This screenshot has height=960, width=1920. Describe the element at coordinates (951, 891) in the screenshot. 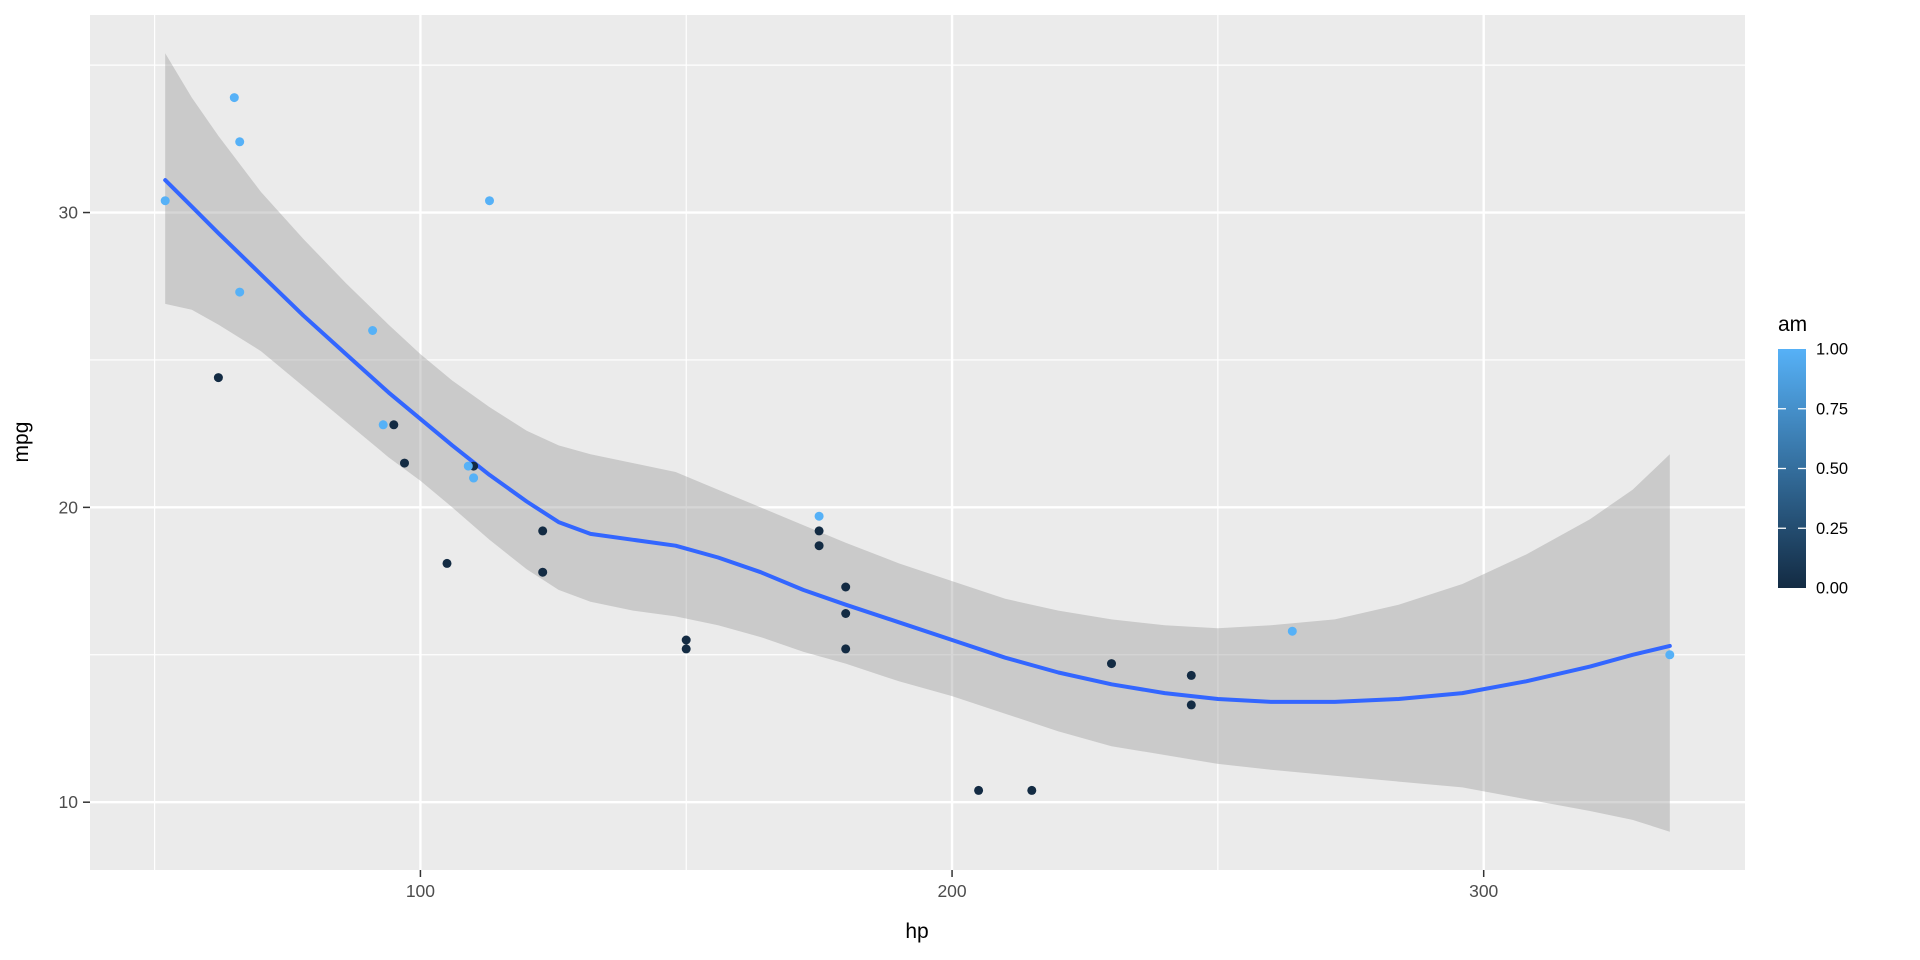

I see `x-tick-label: 200` at that location.